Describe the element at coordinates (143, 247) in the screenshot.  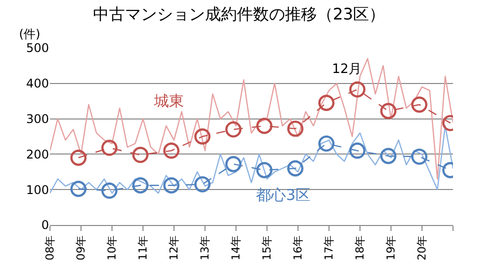
I see `x-tick-label: 11年` at that location.